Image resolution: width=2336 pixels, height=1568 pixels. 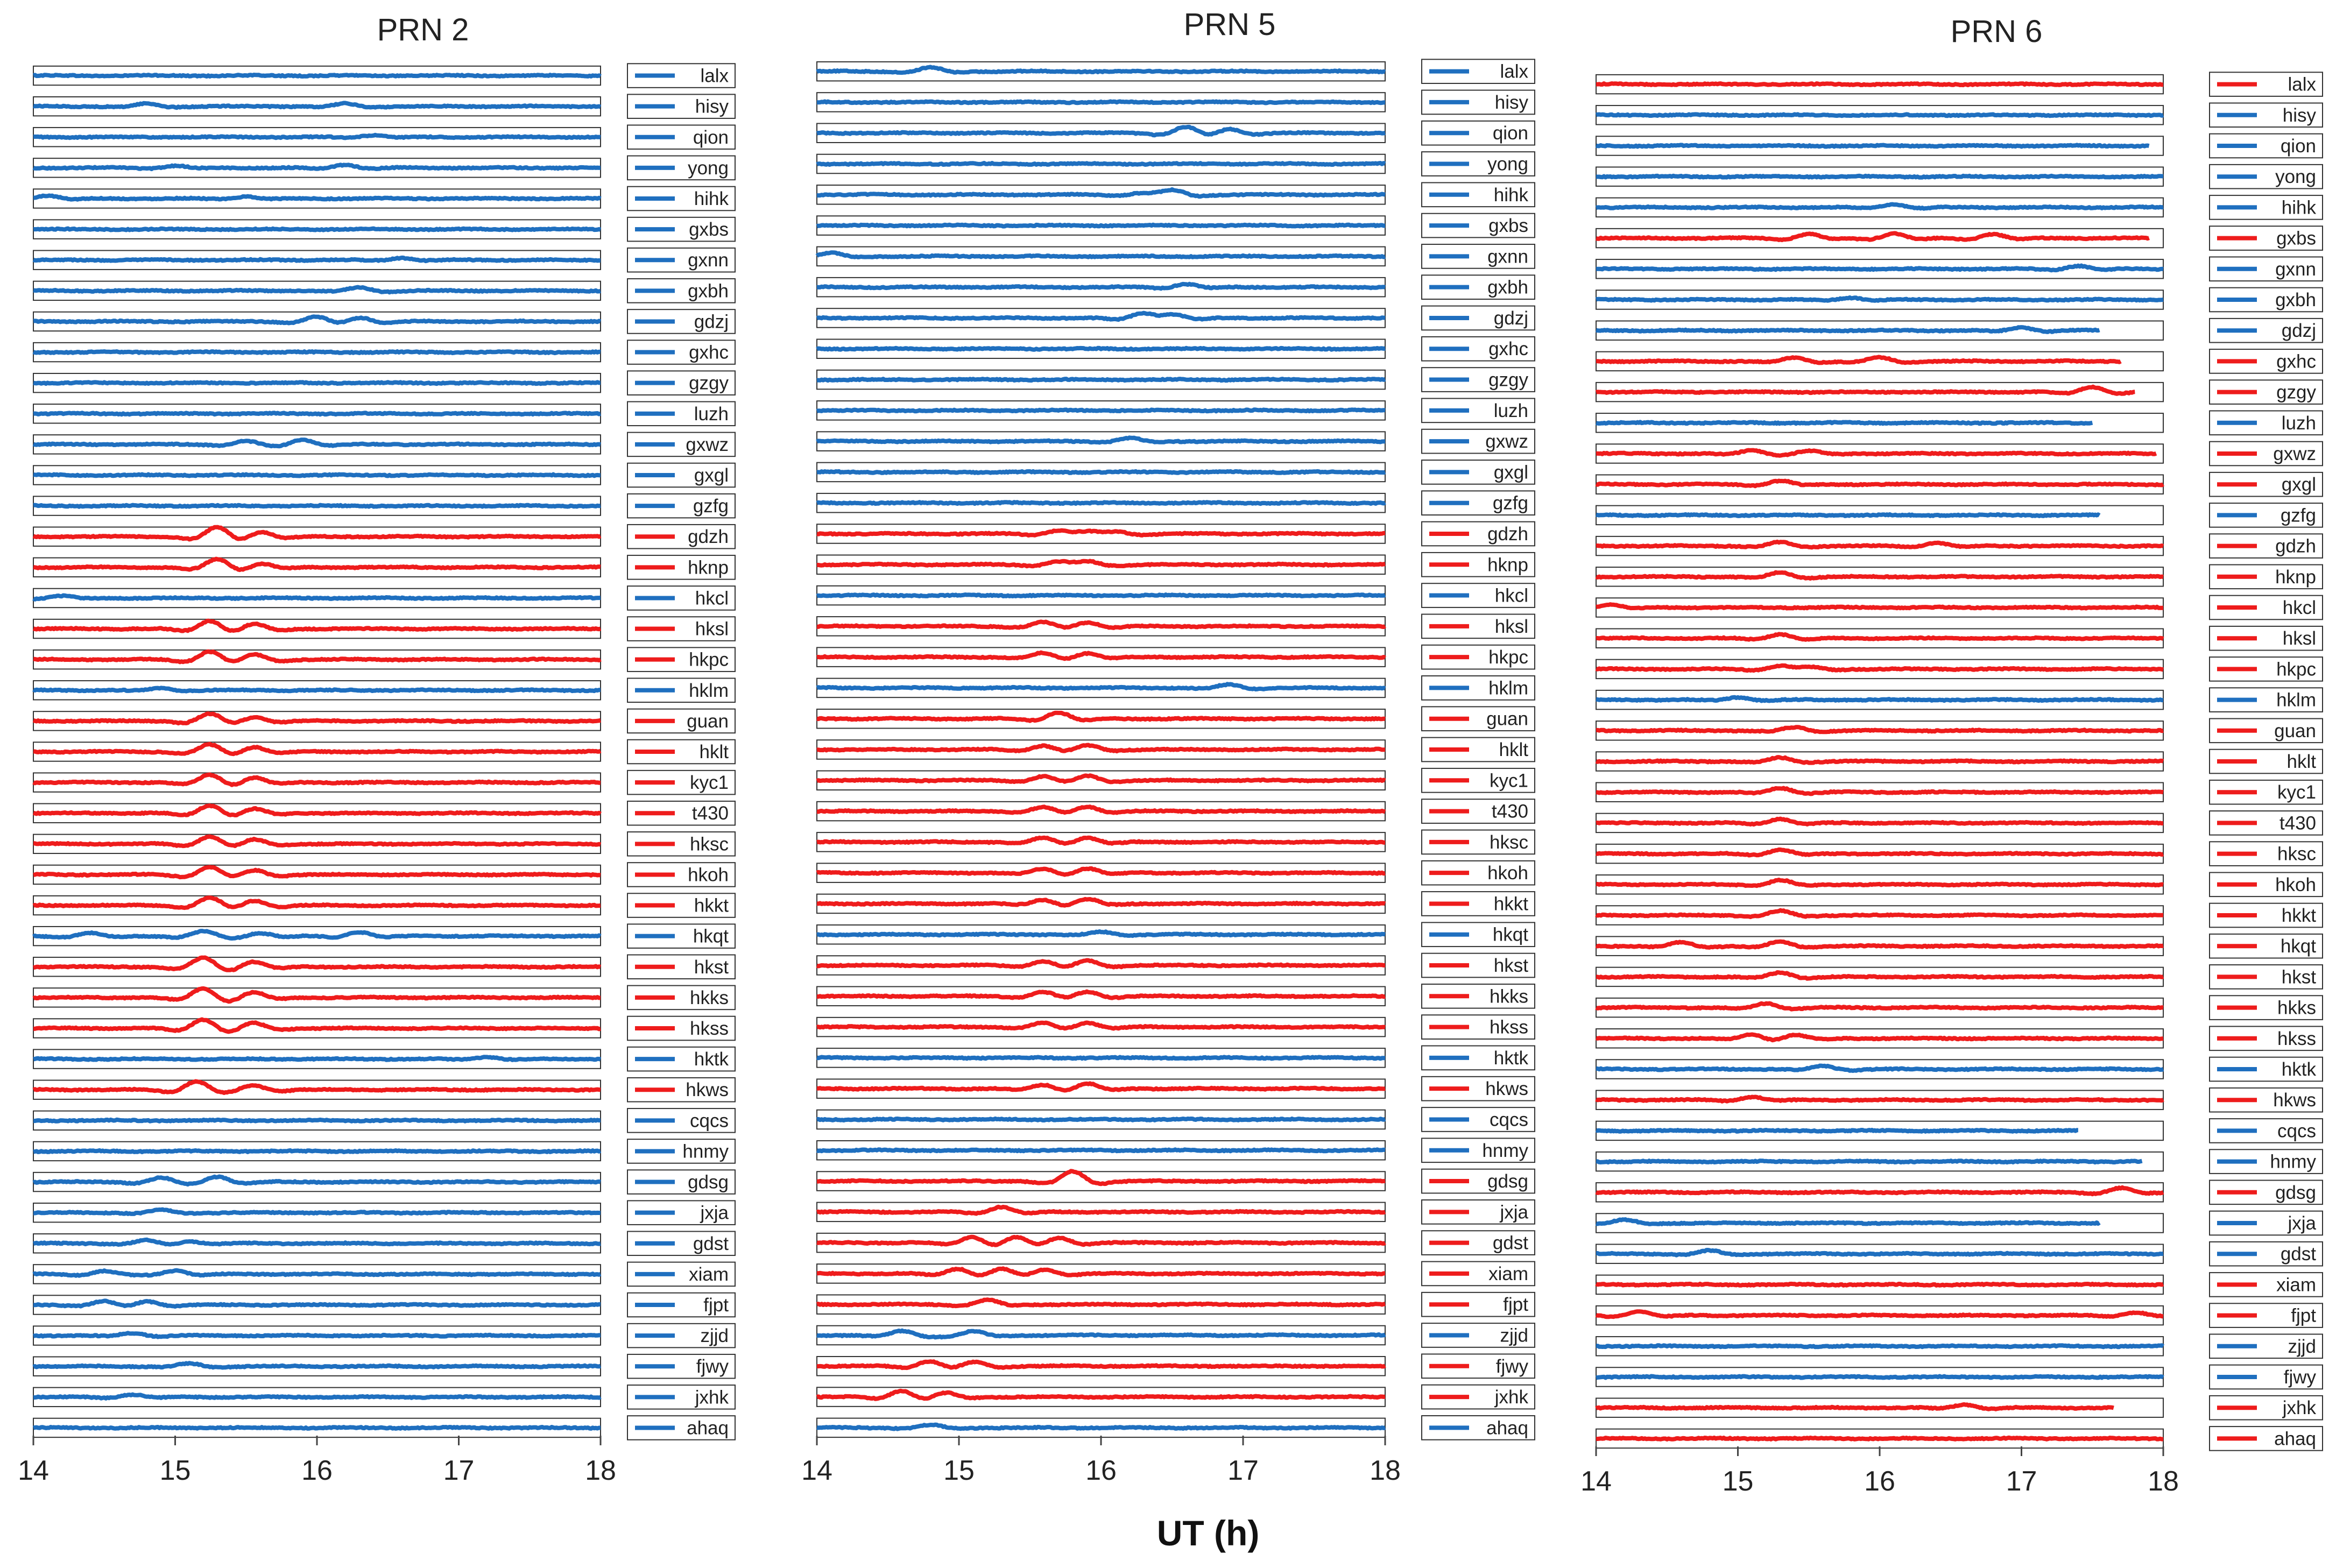 What do you see at coordinates (1508, 225) in the screenshot?
I see `legend-label-gxbs: gxbs` at bounding box center [1508, 225].